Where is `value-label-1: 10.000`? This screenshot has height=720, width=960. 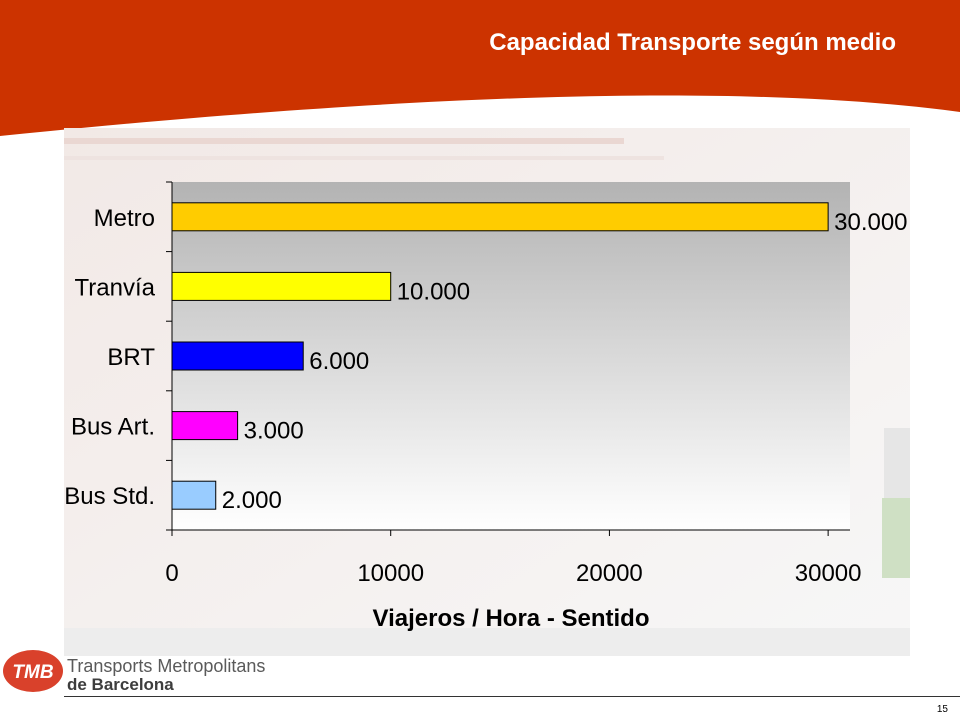
value-label-1: 10.000 is located at coordinates (433, 291).